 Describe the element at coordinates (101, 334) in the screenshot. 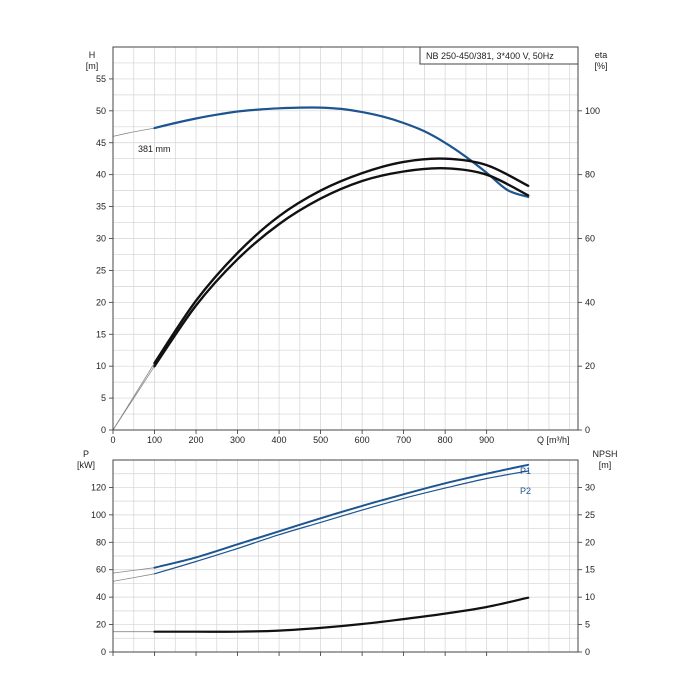

I see `left-tick-label: 15` at that location.